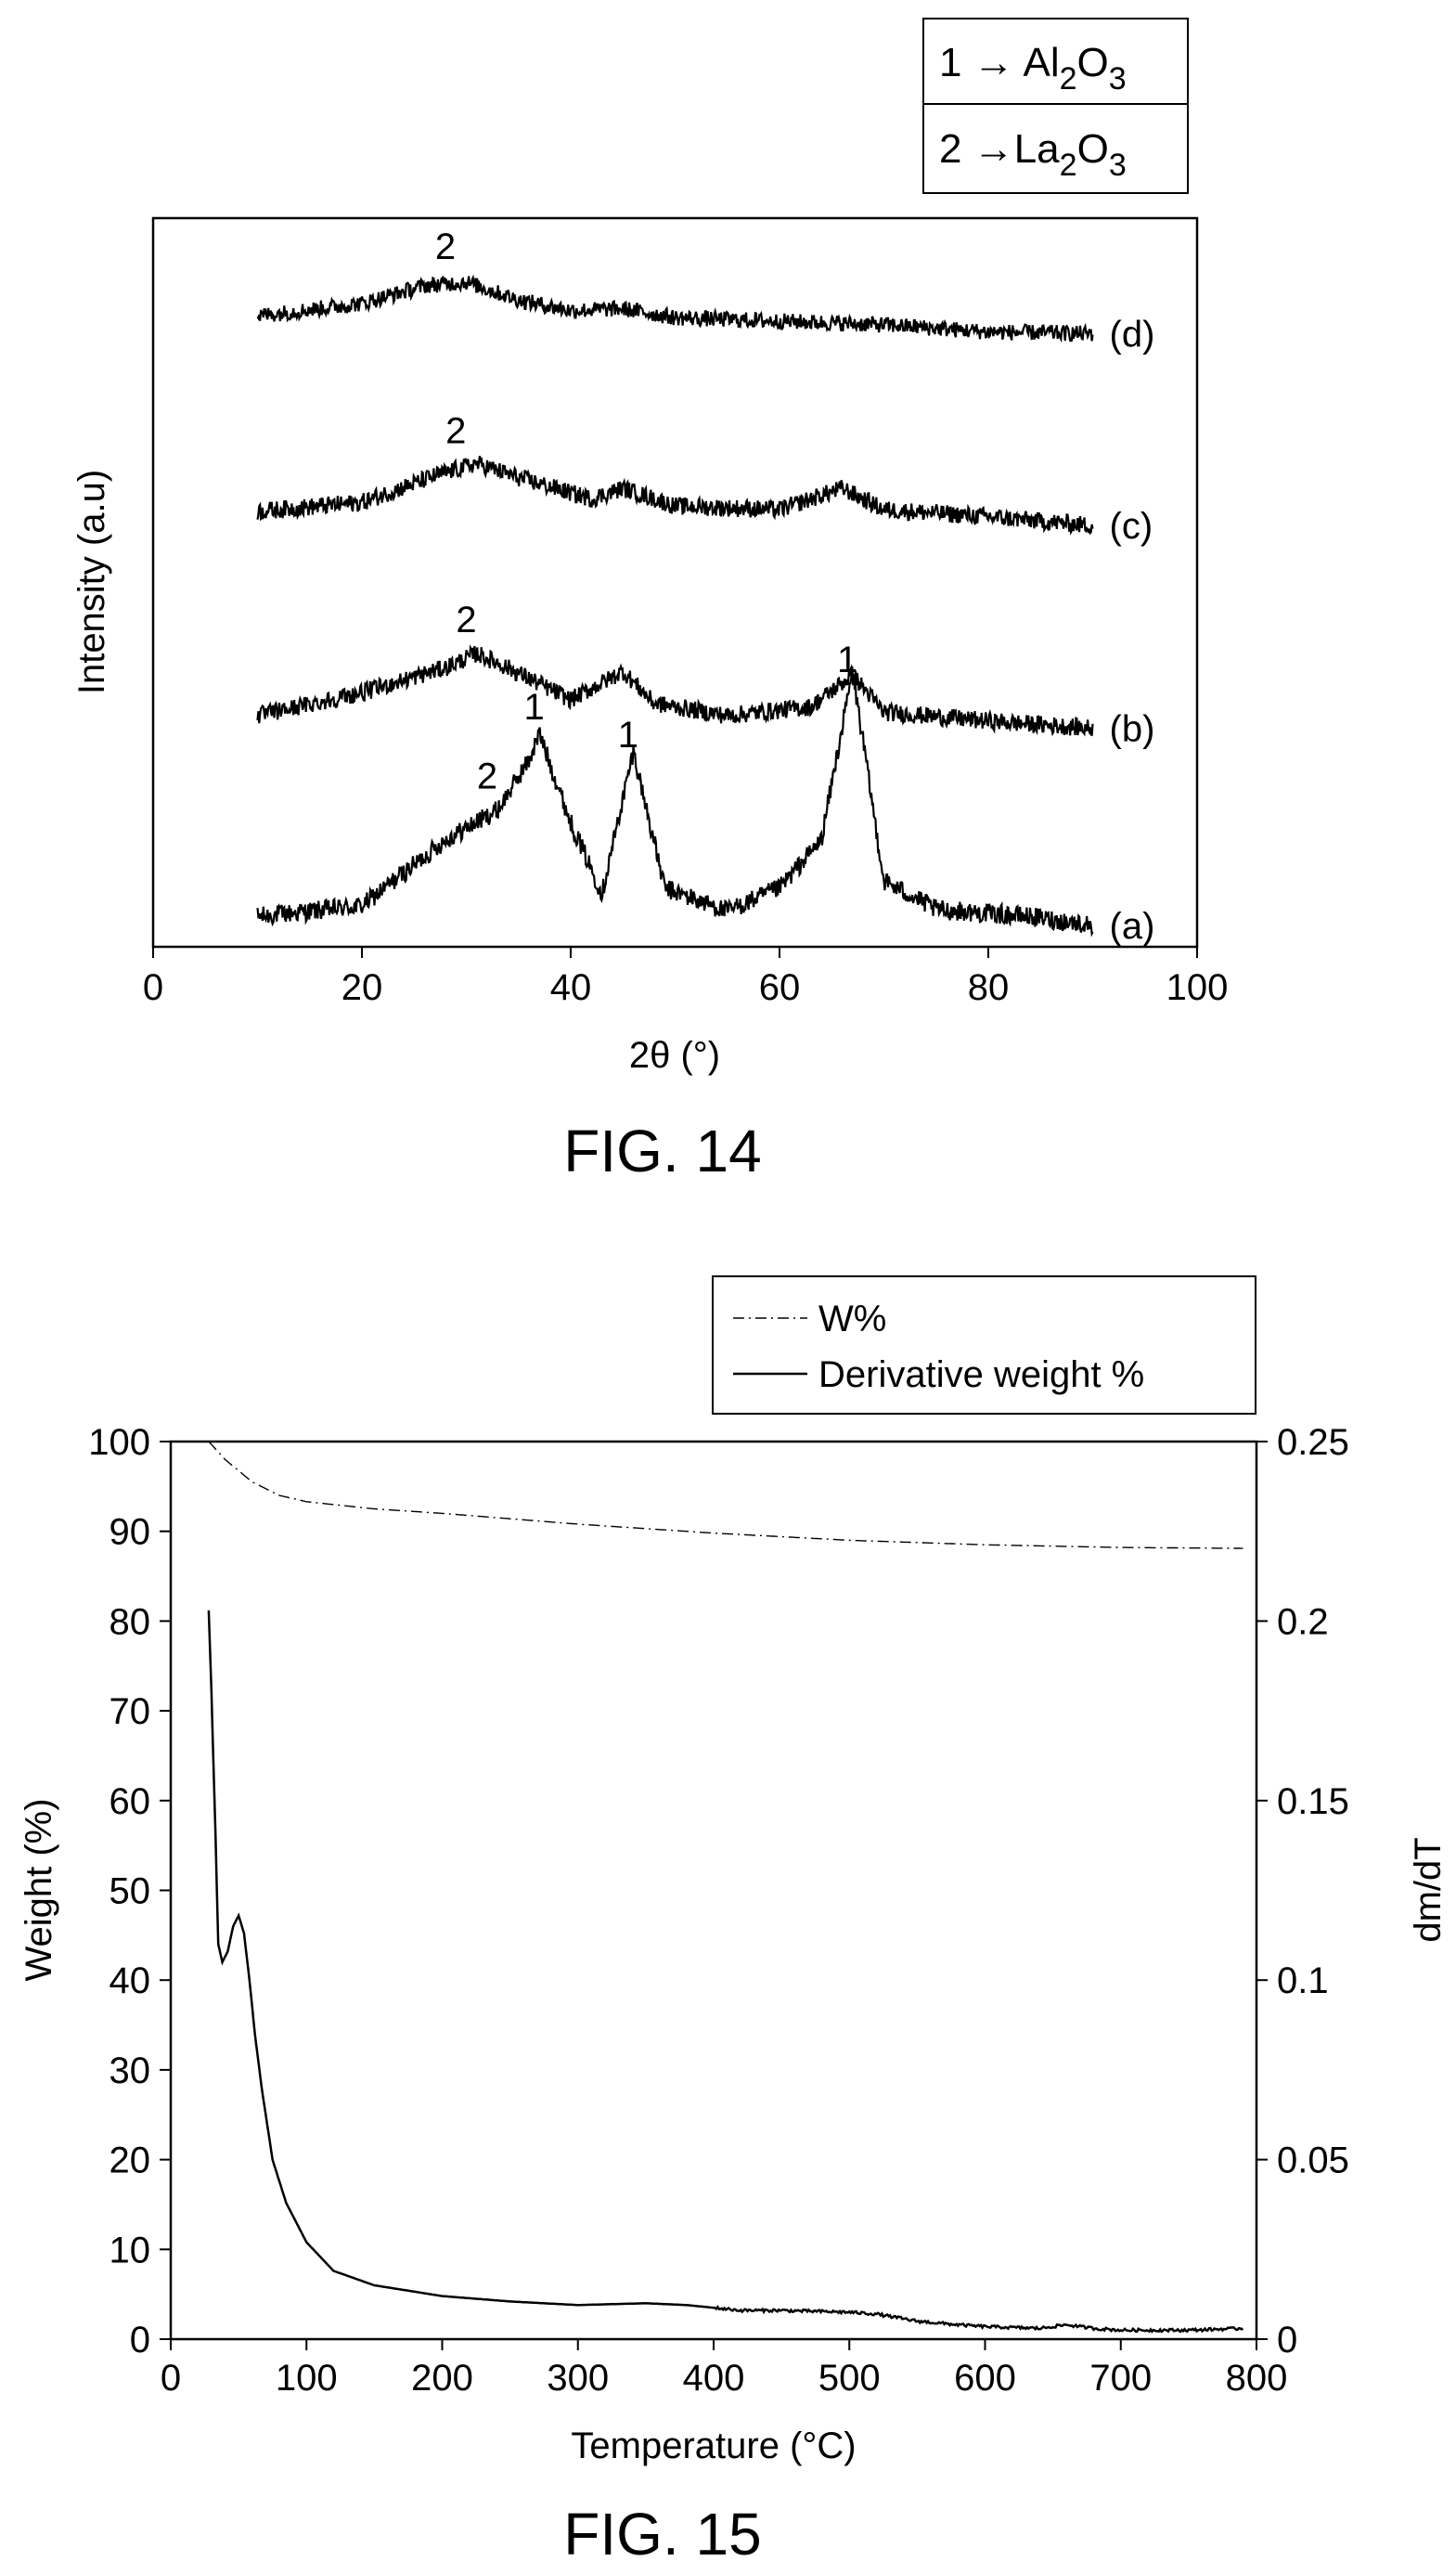 The image size is (1456, 2574). I want to click on fig15-y-tick-label: 30, so click(130, 2070).